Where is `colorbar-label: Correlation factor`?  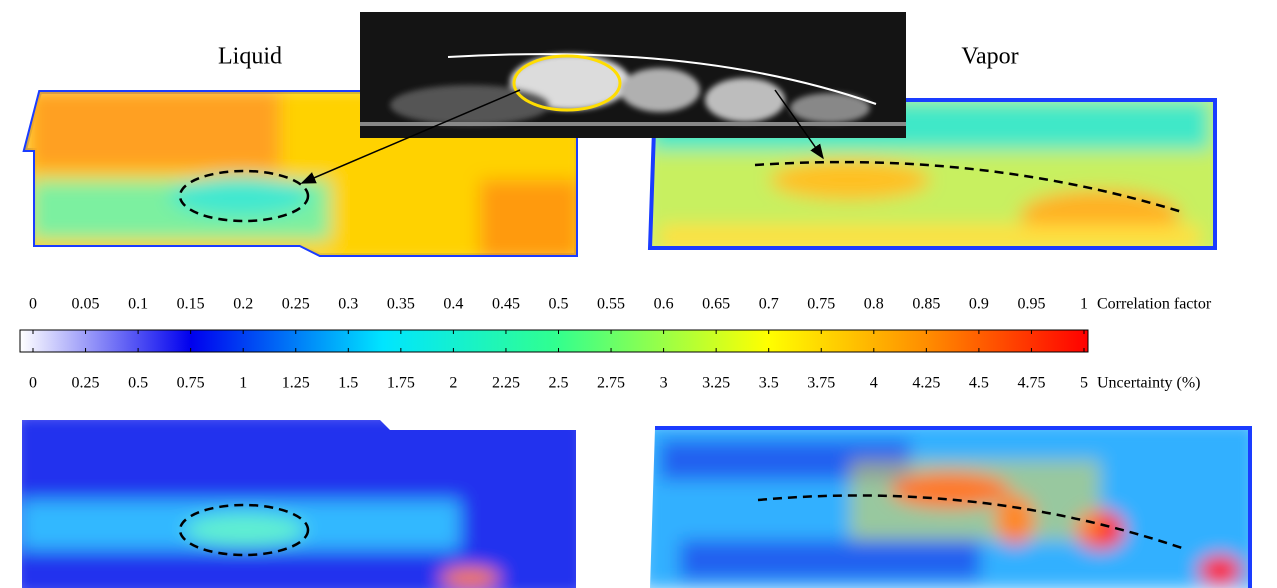
colorbar-label: Correlation factor is located at coordinates (1154, 304).